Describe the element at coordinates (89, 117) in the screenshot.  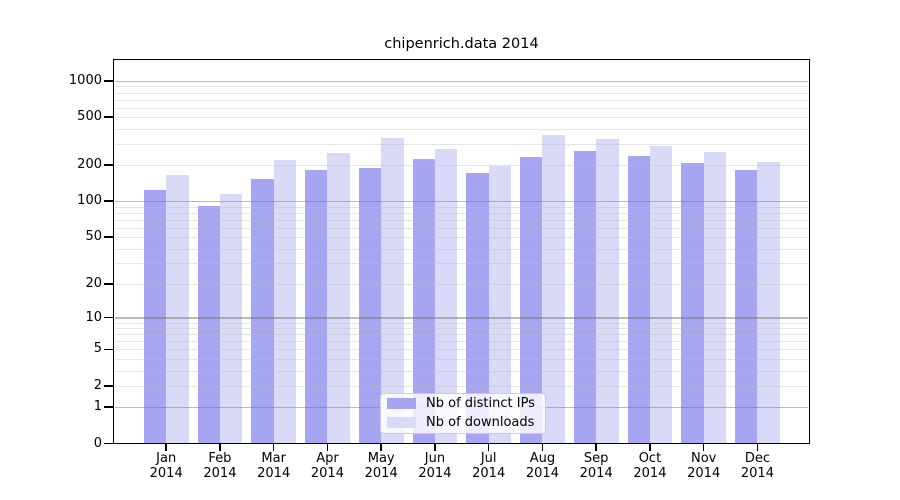
I see `y-axis-label: 500` at that location.